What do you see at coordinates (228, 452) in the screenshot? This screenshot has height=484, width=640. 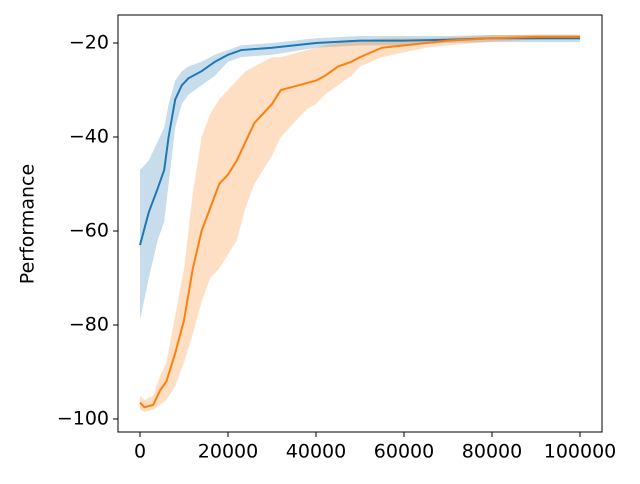 I see `x-tick-label: 20000` at bounding box center [228, 452].